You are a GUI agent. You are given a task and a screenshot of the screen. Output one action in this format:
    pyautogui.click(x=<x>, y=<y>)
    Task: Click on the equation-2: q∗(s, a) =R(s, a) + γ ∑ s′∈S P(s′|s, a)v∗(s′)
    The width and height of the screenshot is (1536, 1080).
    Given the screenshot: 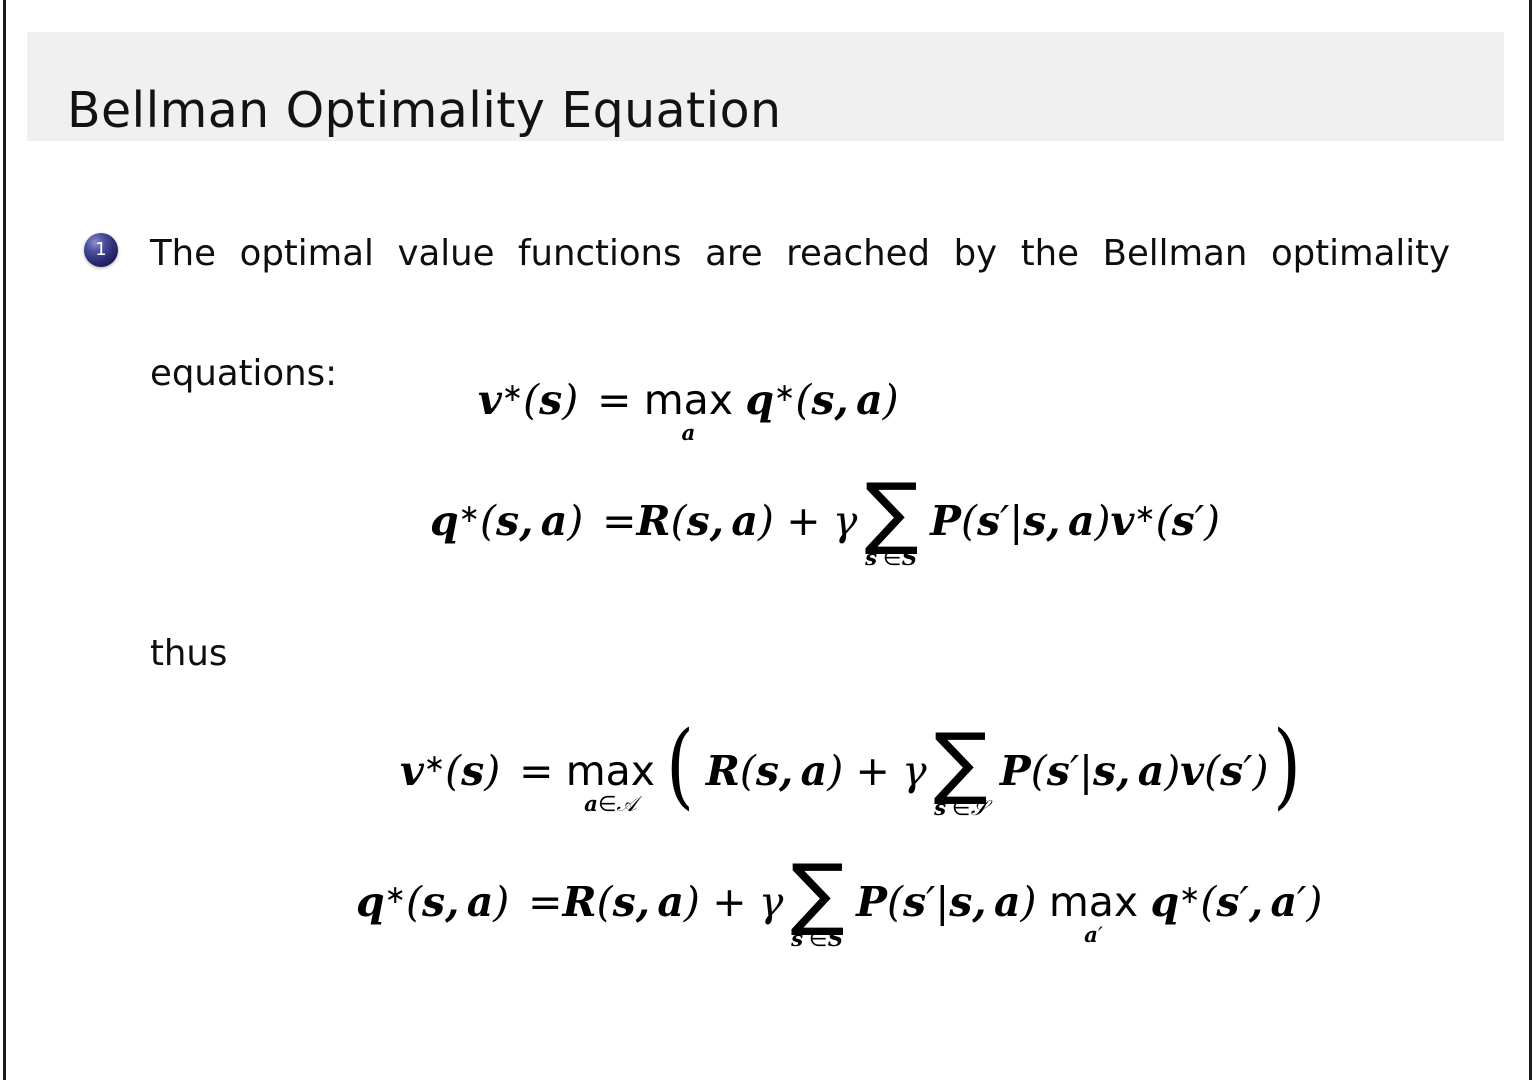 What is the action you would take?
    pyautogui.click(x=825, y=519)
    